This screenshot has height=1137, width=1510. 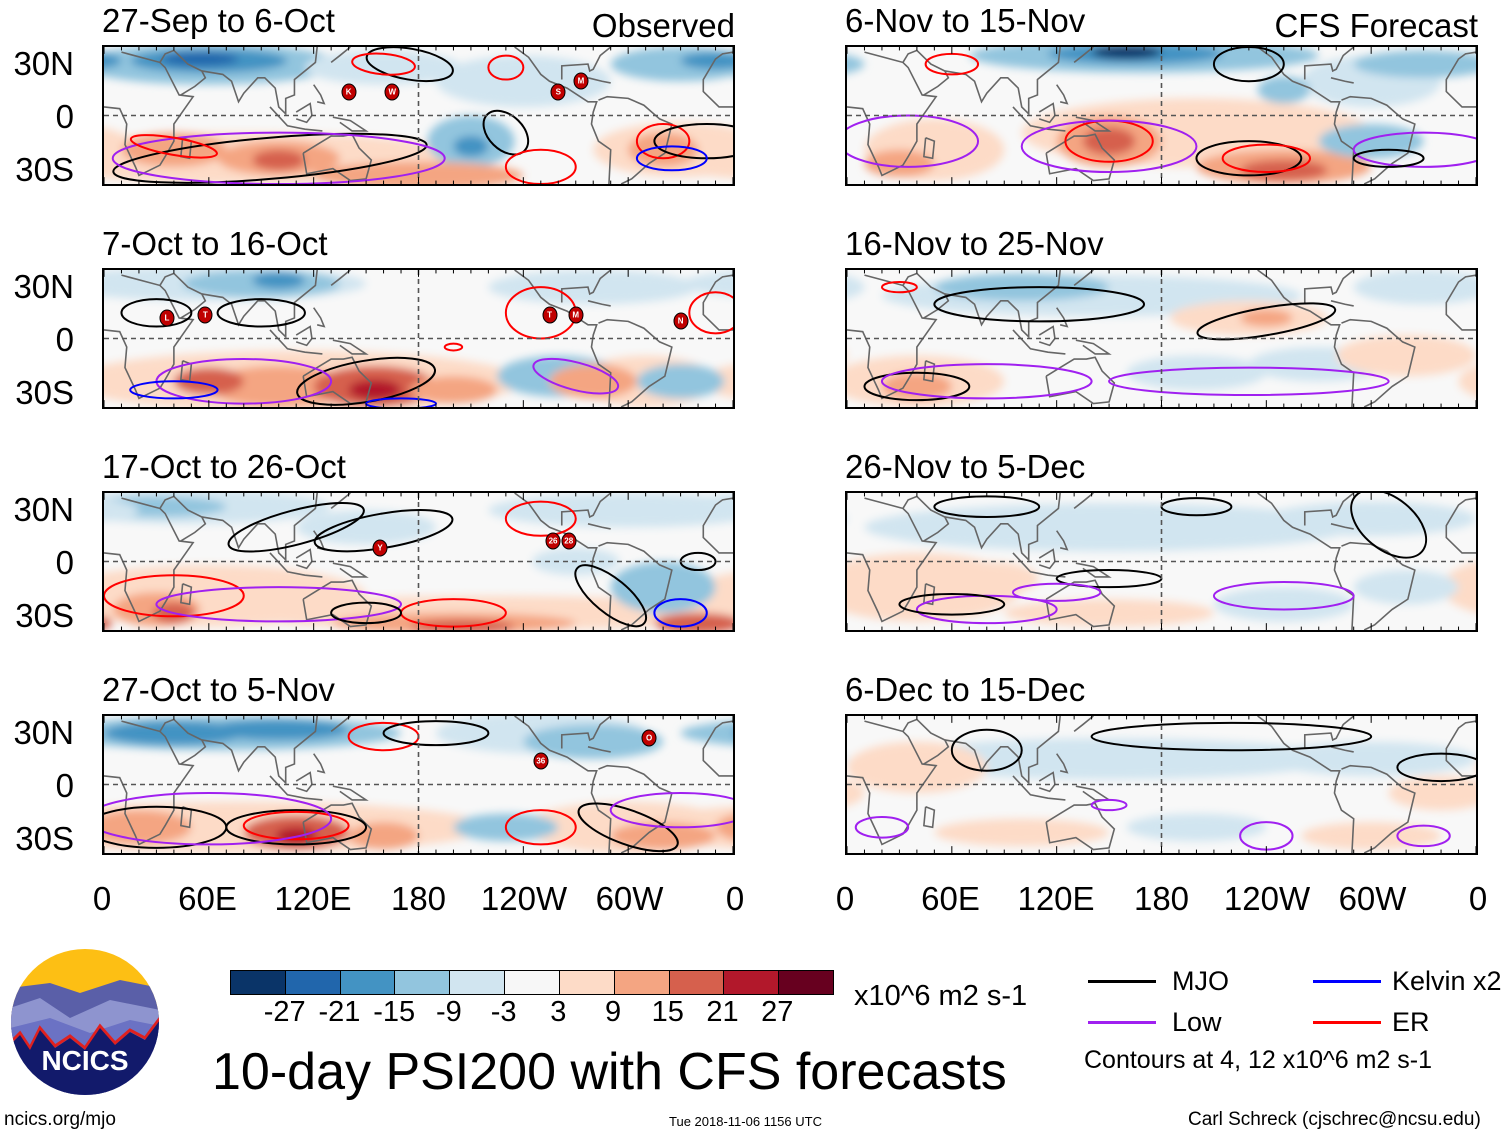 I want to click on colorbar-tick-label: 15, so click(x=667, y=1012).